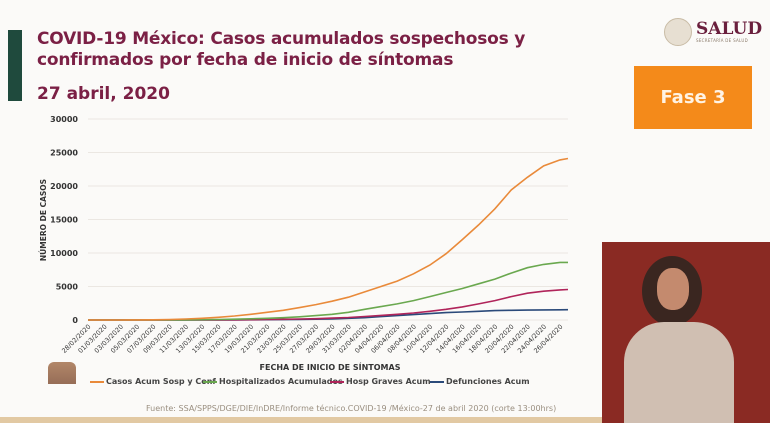 This screenshot has height=423, width=770. Describe the element at coordinates (281, 381) in the screenshot. I see `legend-label: Hospitalizados Acumulados` at that location.